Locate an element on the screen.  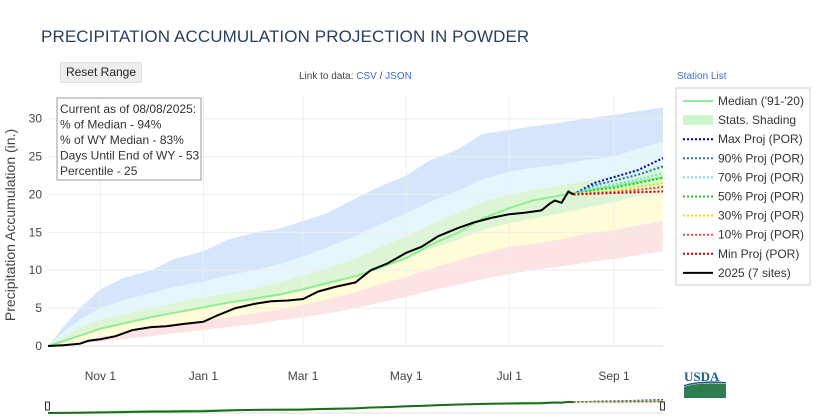
slider-current-line is located at coordinates (310, 407).